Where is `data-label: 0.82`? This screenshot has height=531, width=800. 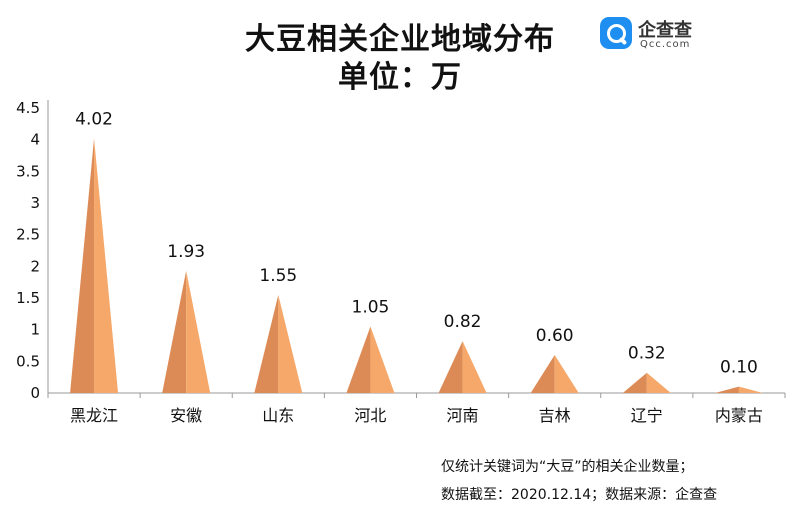 data-label: 0.82 is located at coordinates (463, 322).